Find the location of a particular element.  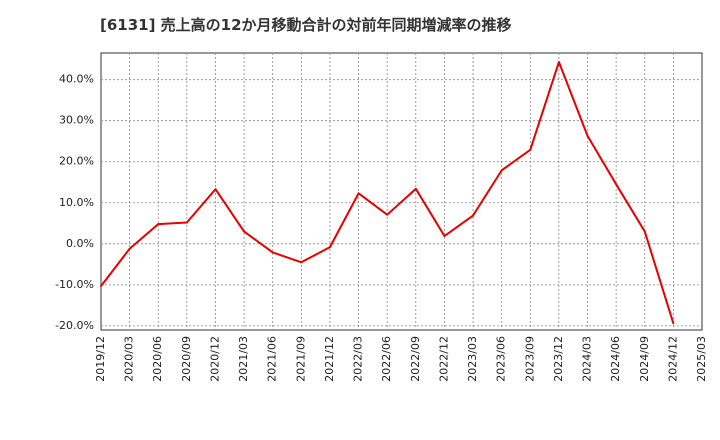

x-tick-label: 2020/06 is located at coordinates (157, 359).